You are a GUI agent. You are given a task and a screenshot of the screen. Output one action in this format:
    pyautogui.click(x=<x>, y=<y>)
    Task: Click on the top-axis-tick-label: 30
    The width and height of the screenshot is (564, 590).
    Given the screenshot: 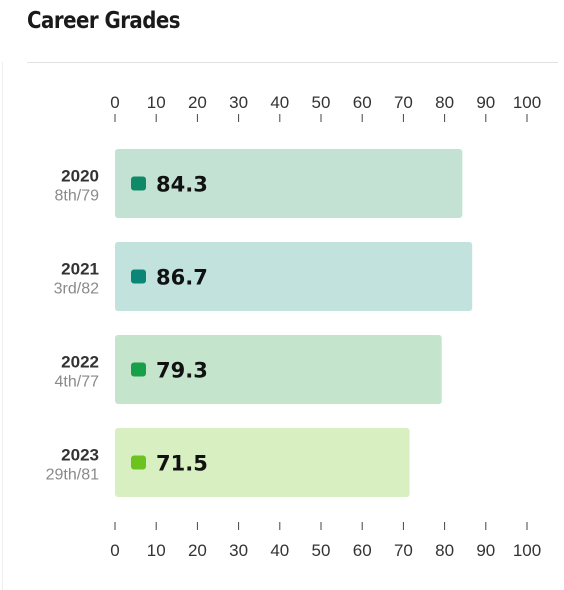 What is the action you would take?
    pyautogui.click(x=238, y=102)
    